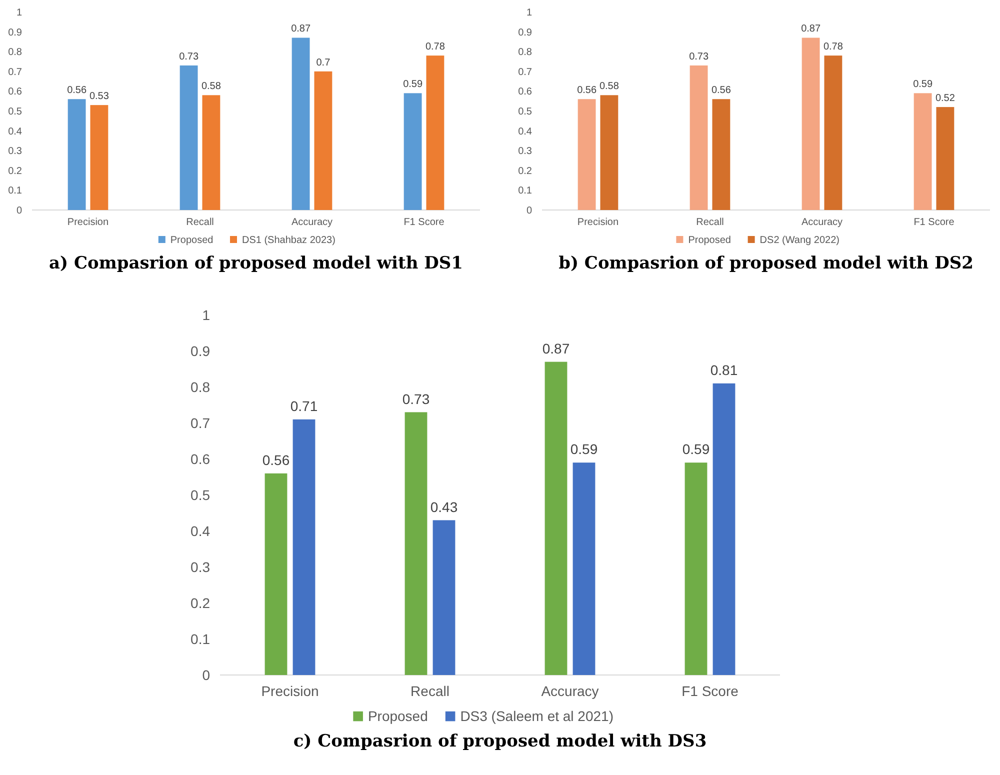  I want to click on legend-label: DS1 (Shahbaz 2023), so click(289, 240).